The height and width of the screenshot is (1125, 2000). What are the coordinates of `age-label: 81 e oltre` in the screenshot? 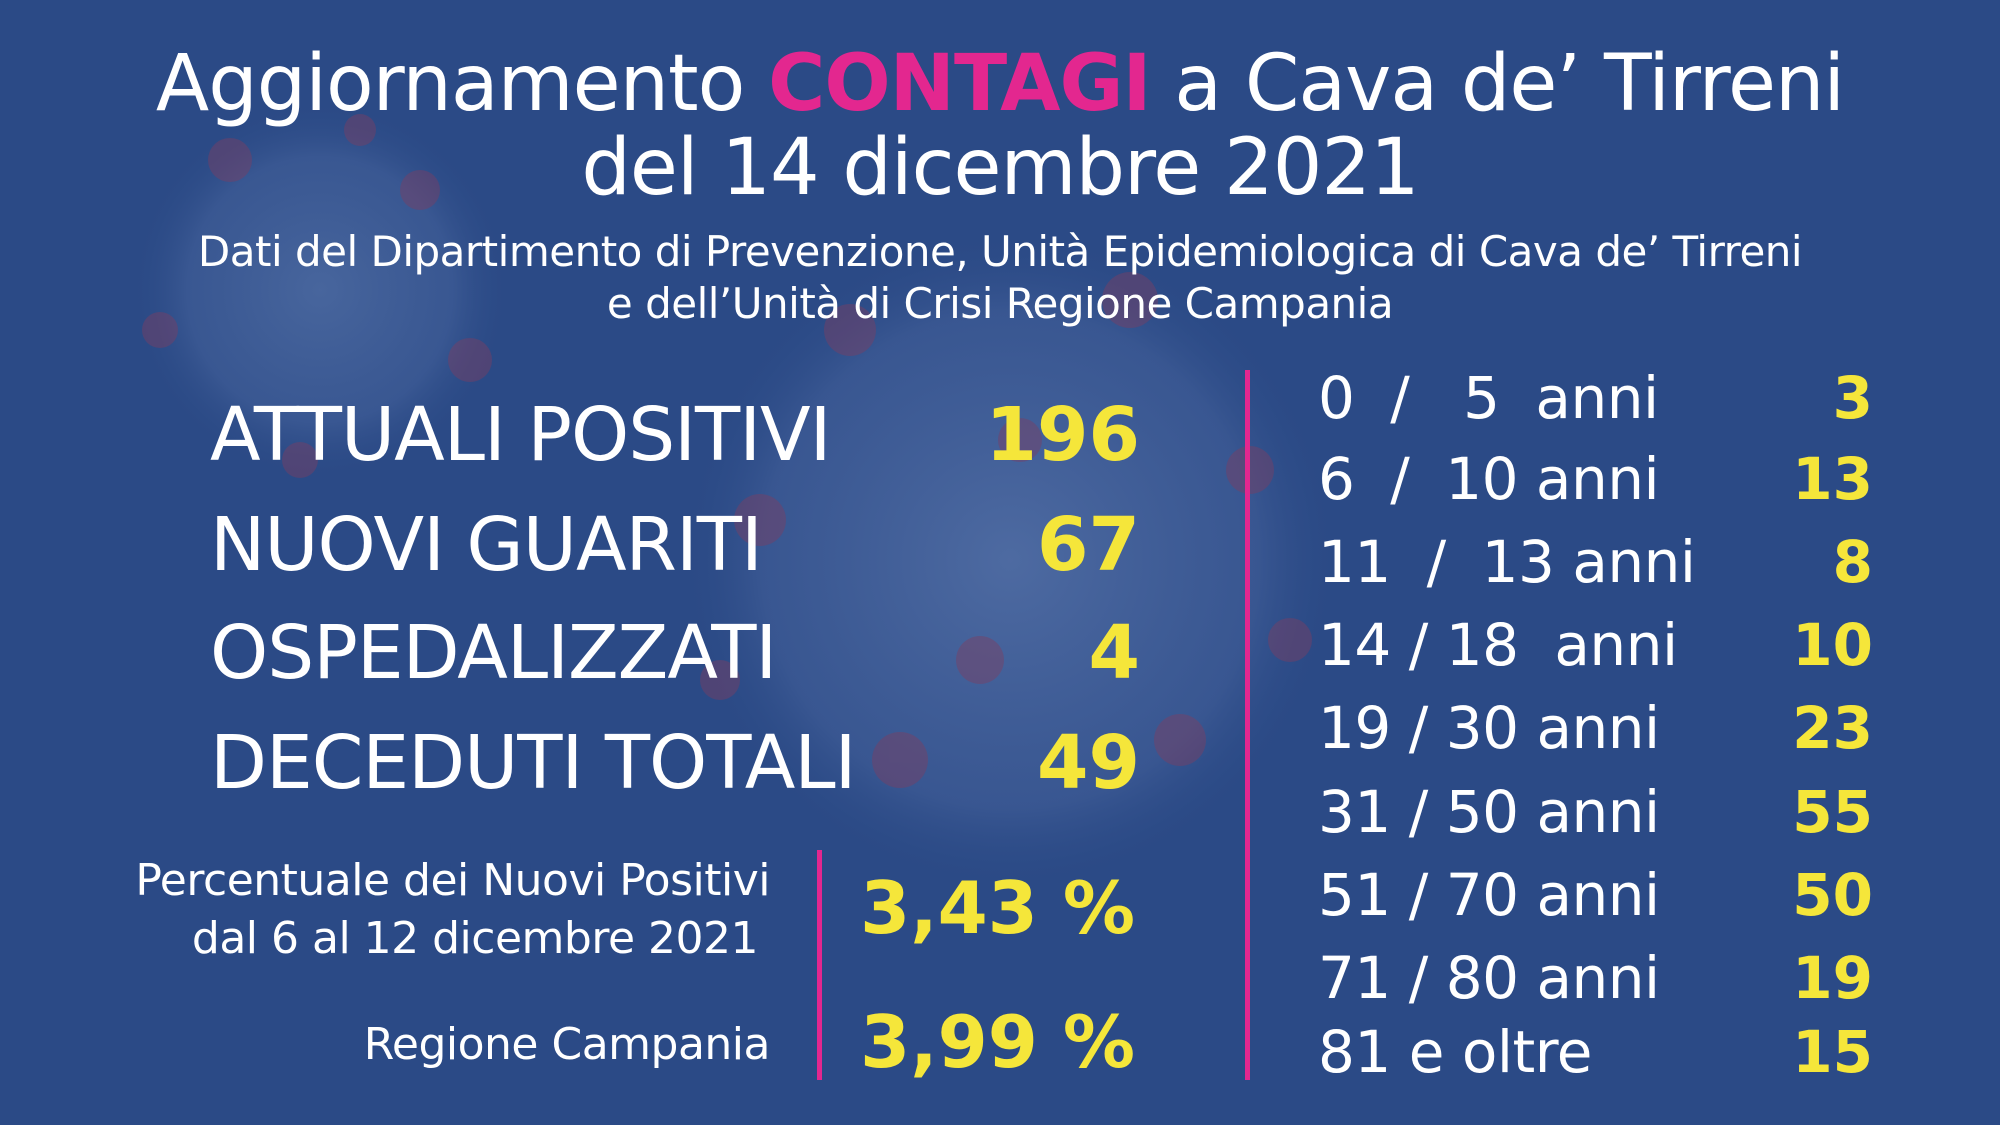 It's located at (1455, 1052).